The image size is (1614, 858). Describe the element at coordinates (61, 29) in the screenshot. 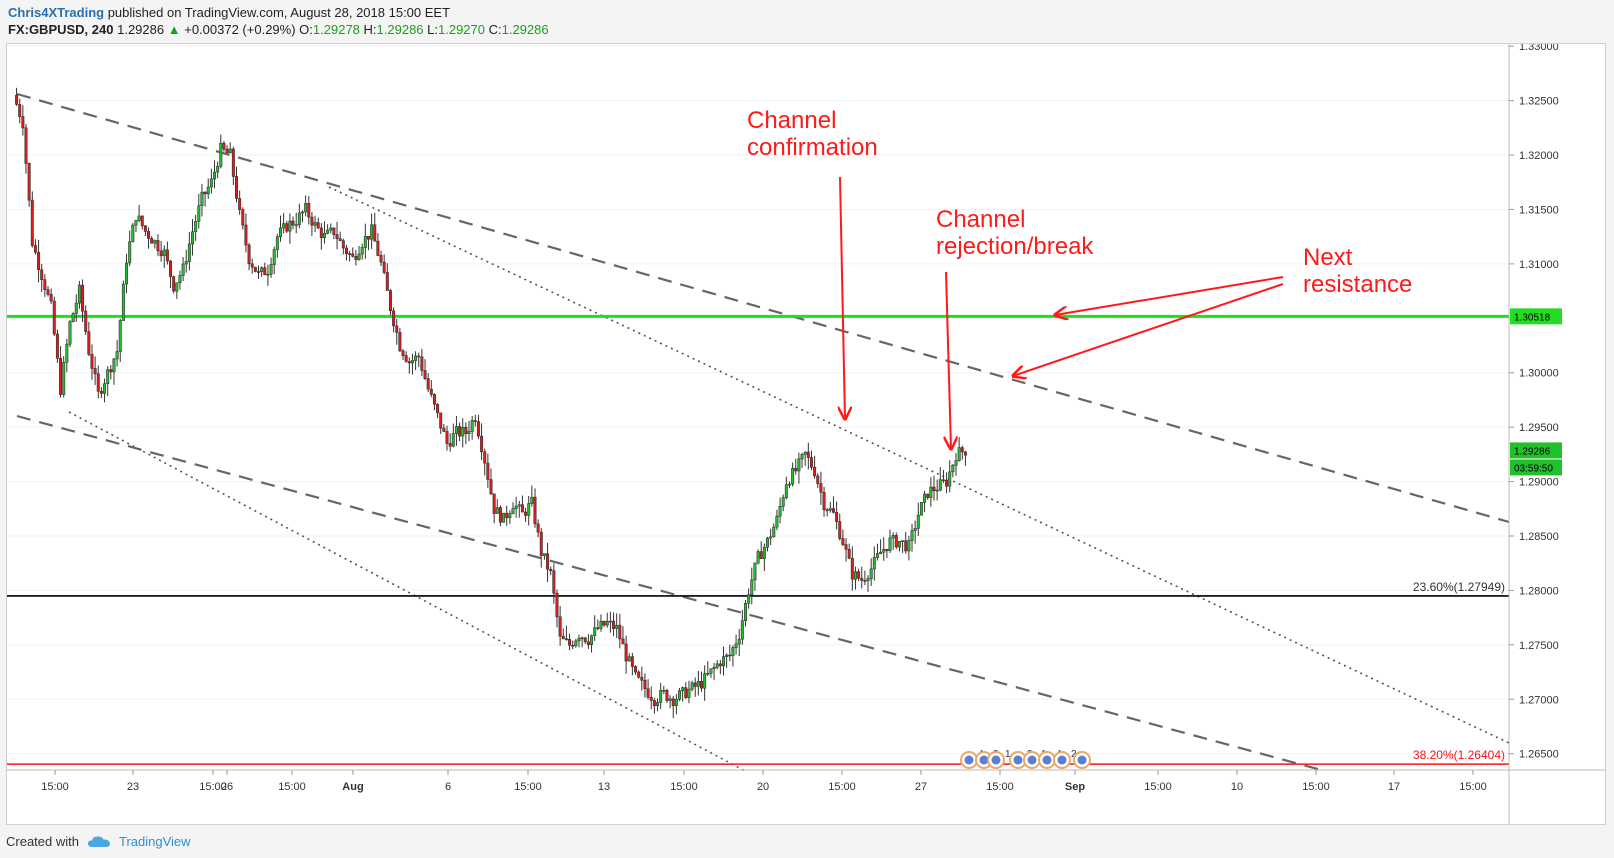

I see `symbol-label: FX:GBPUSD, 240` at that location.